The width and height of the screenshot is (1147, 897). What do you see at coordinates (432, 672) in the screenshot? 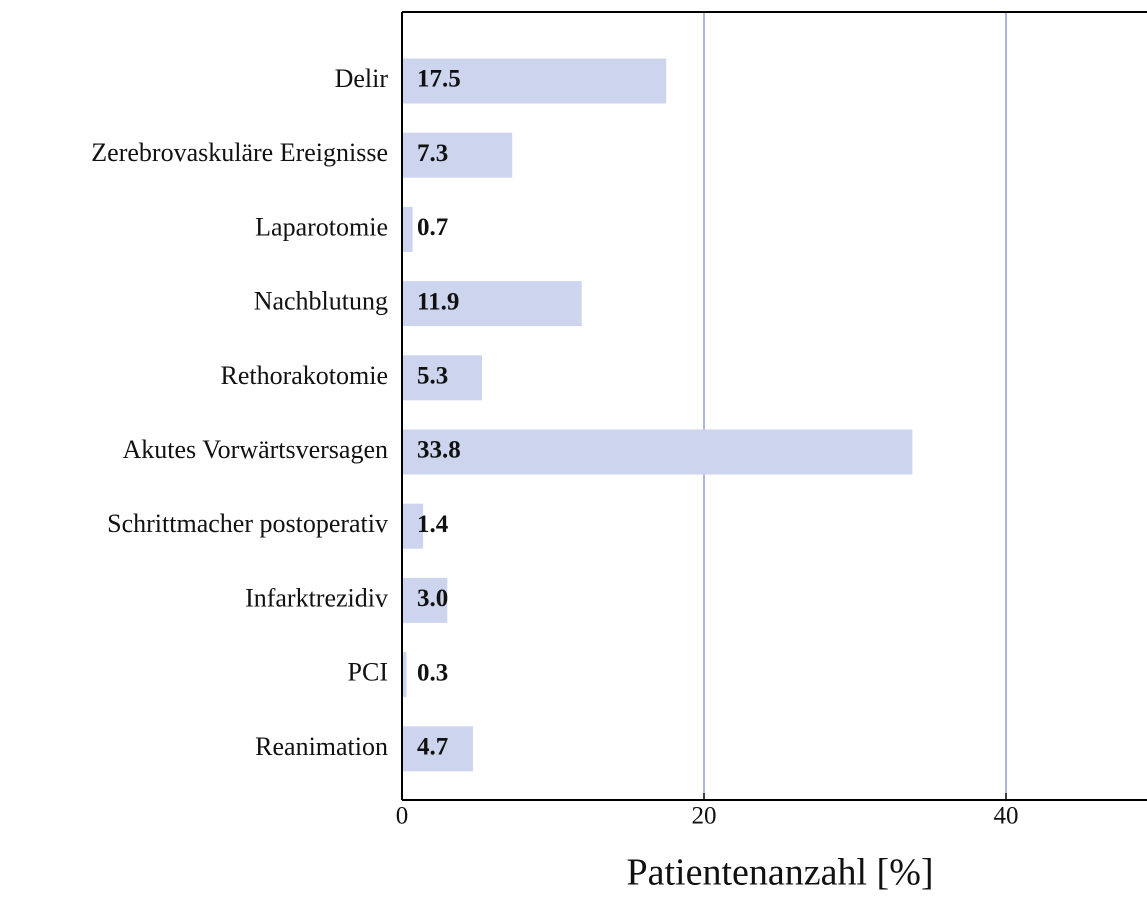
I see `value-label: 0.3` at bounding box center [432, 672].